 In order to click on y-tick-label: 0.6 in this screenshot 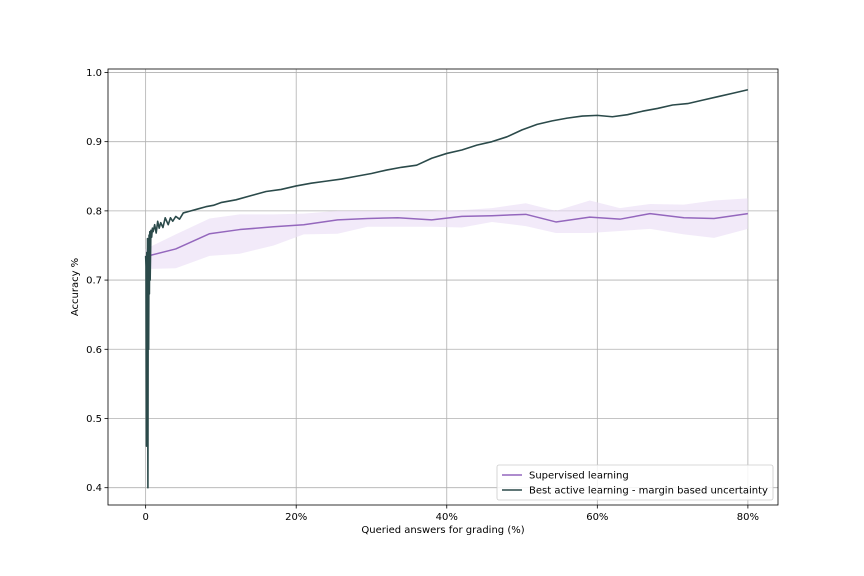, I will do `click(94, 350)`.